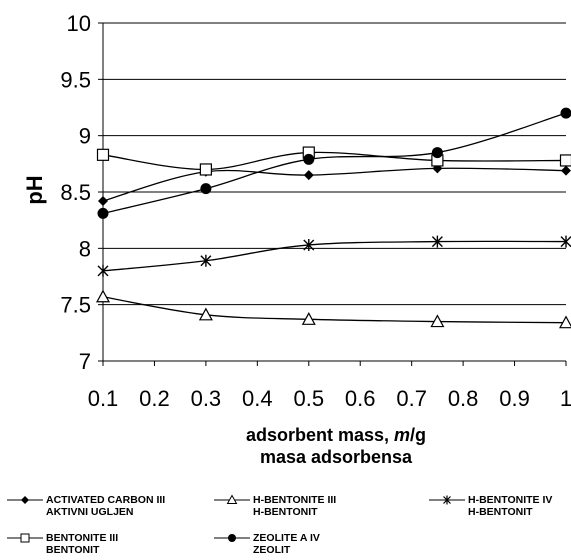 The width and height of the screenshot is (571, 560). Describe the element at coordinates (75, 79) in the screenshot. I see `y-tick-label: 9.5` at that location.